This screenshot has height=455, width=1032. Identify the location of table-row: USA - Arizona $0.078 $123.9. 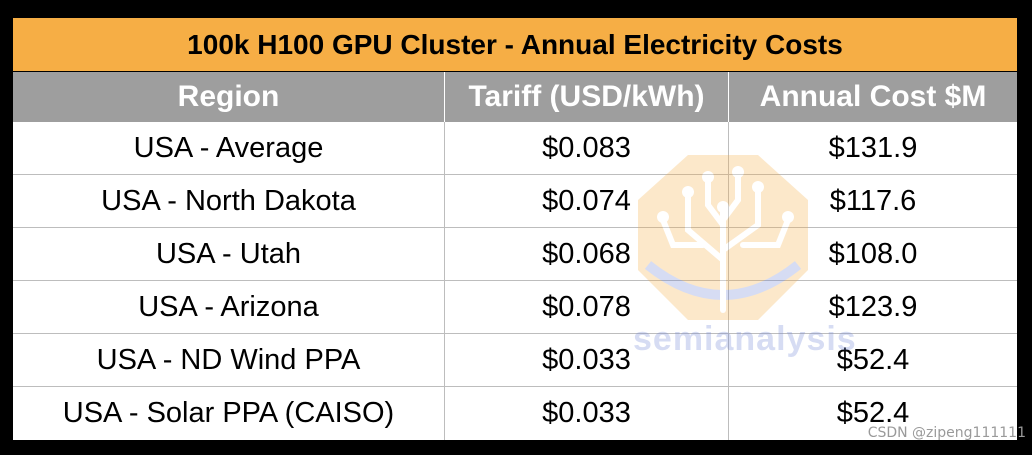
(515, 307).